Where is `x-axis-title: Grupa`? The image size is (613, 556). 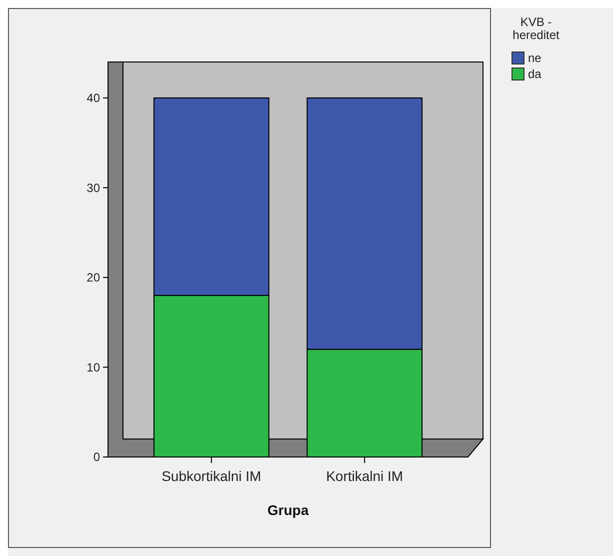 x-axis-title: Grupa is located at coordinates (288, 510).